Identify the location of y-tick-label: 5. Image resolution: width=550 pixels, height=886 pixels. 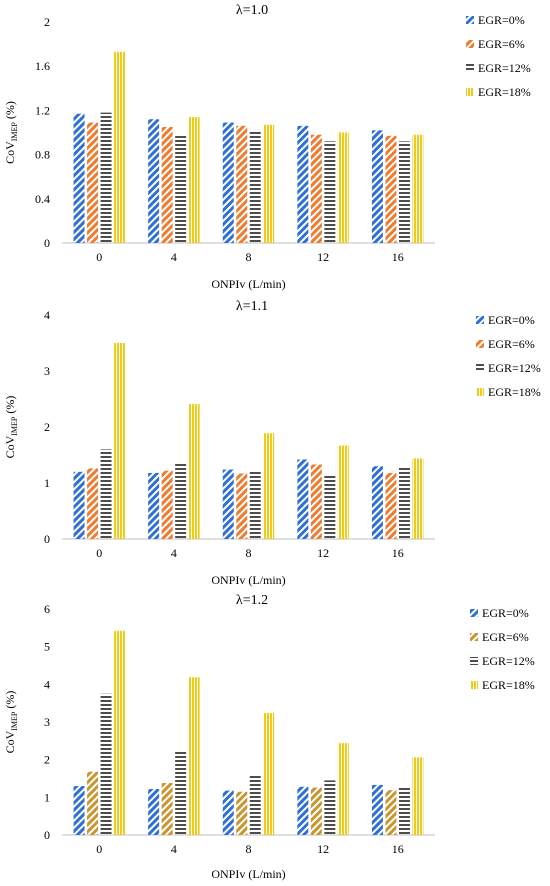
(47, 647).